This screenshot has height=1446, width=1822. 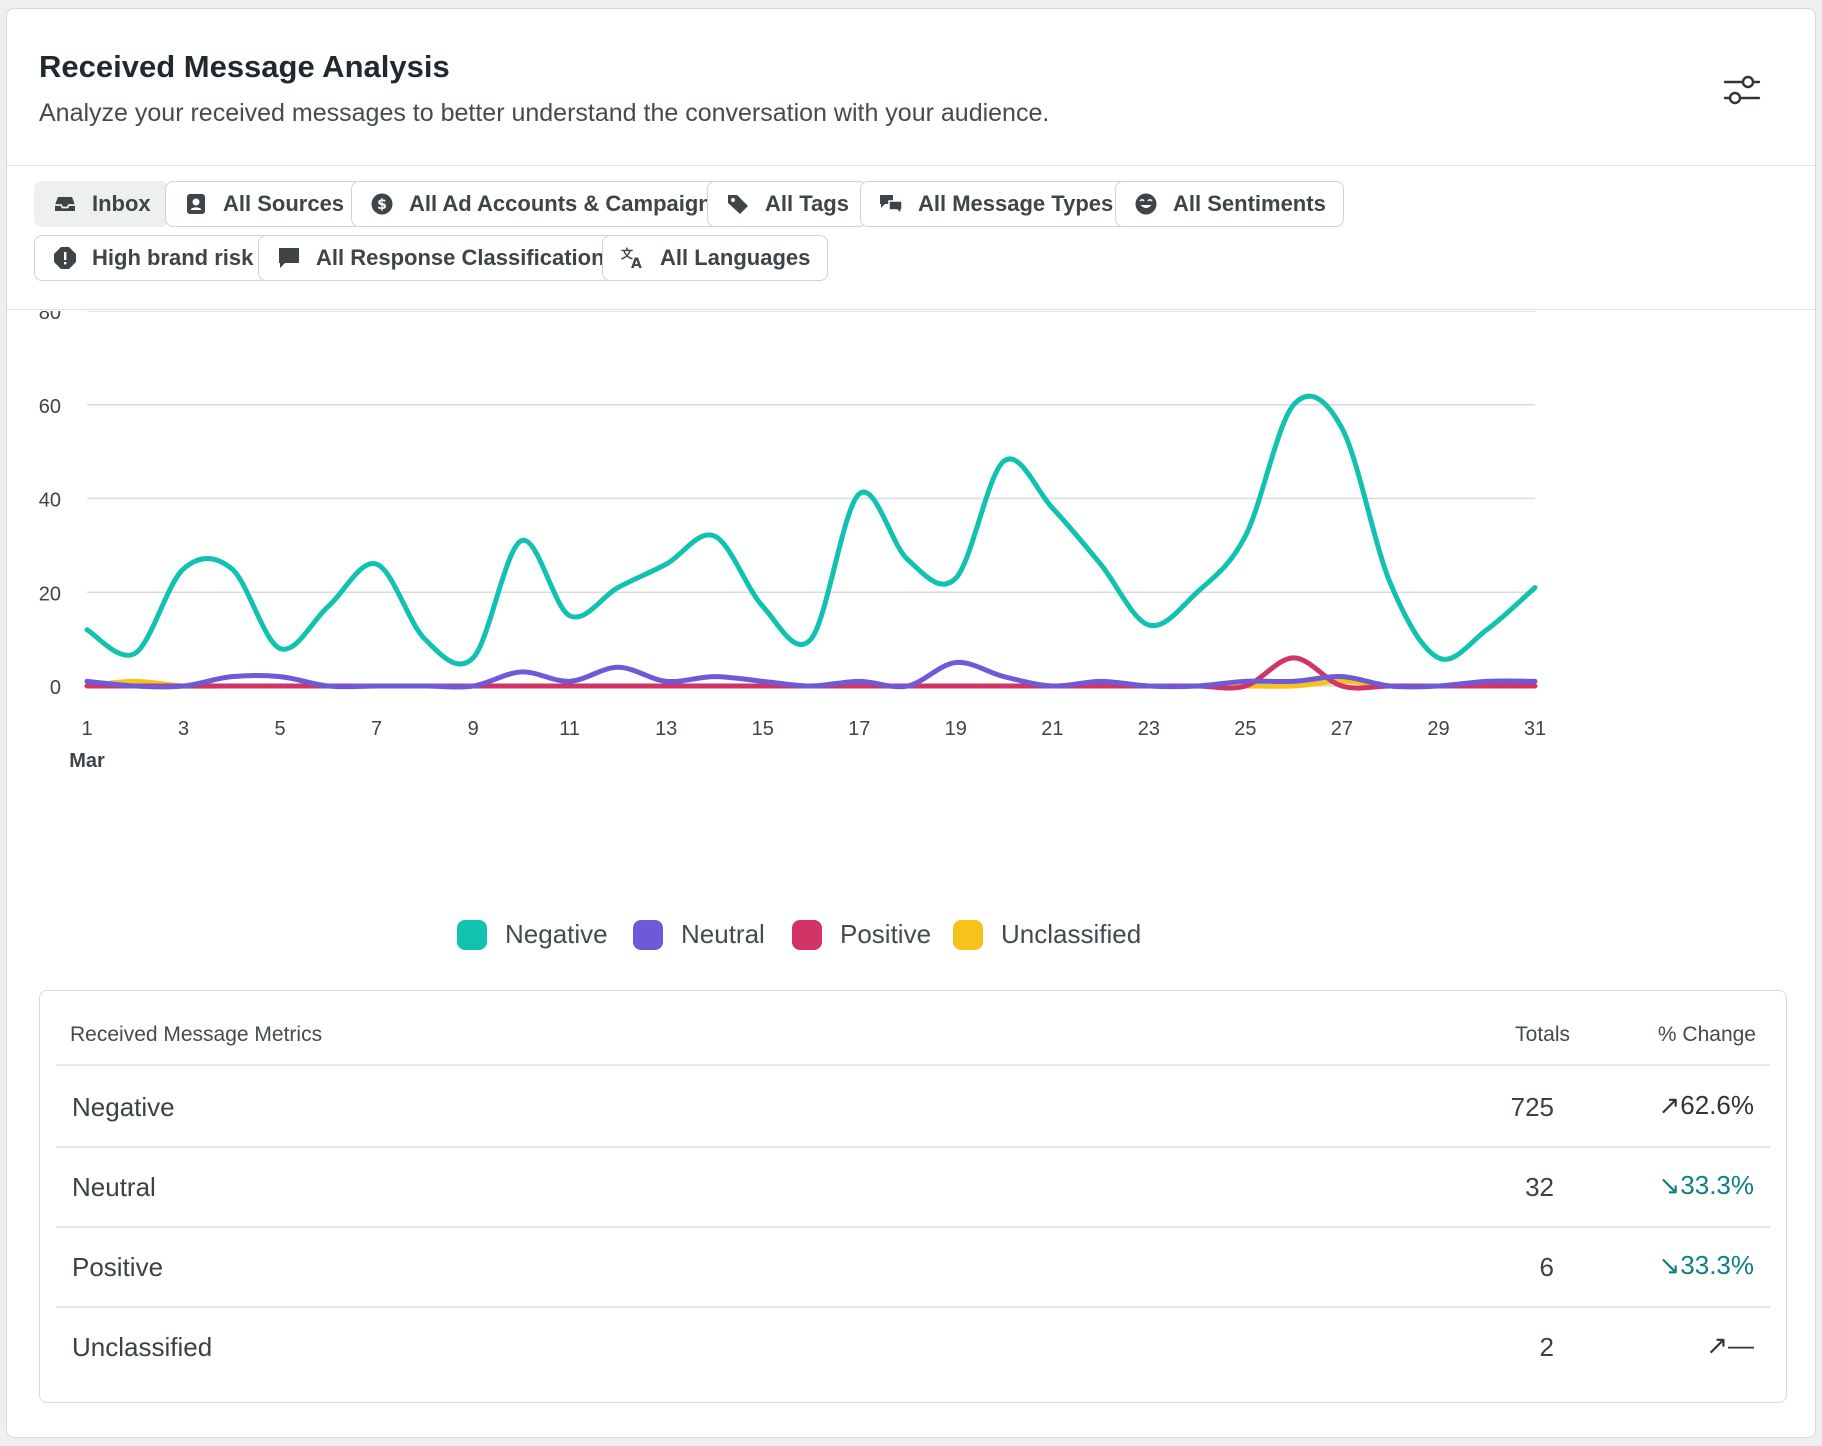 What do you see at coordinates (738, 204) in the screenshot?
I see `tag-icon` at bounding box center [738, 204].